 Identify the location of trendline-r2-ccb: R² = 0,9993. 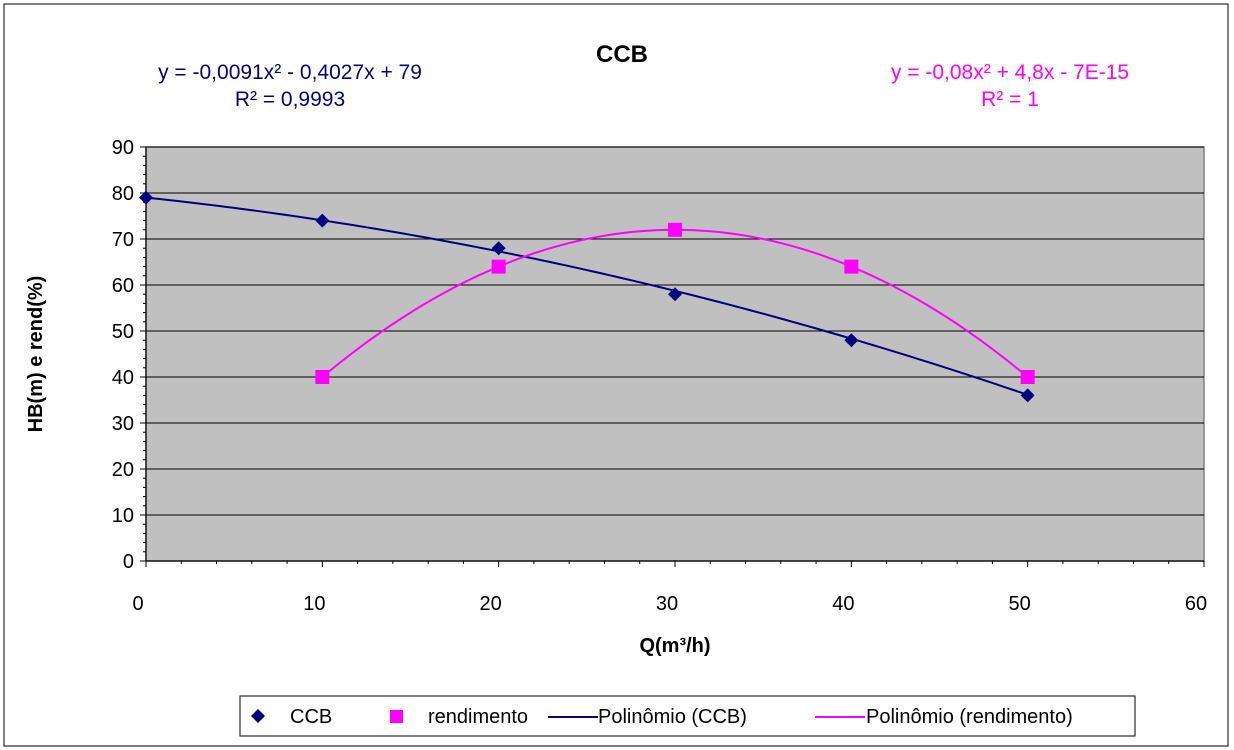
(290, 99).